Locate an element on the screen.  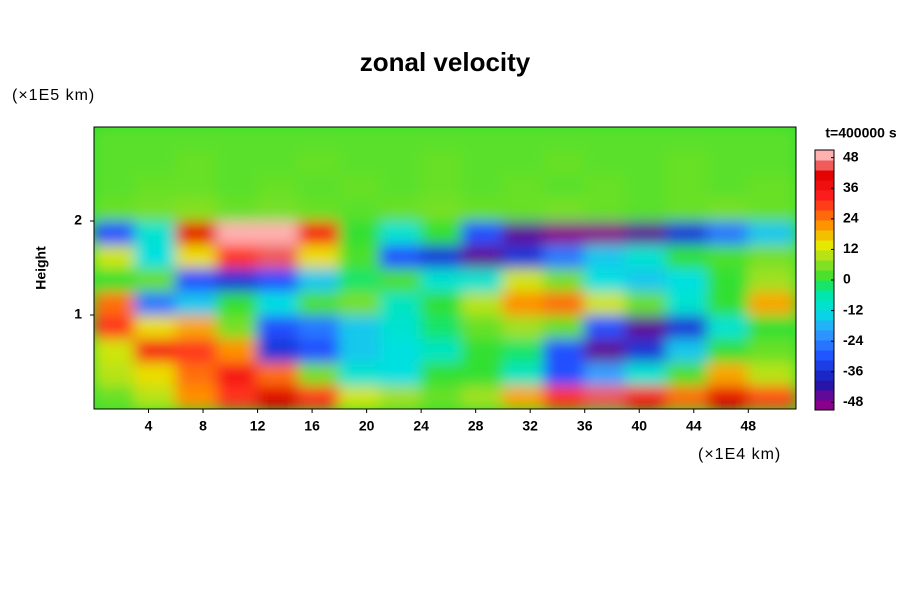
colorbar-tick-label: 24 is located at coordinates (851, 218).